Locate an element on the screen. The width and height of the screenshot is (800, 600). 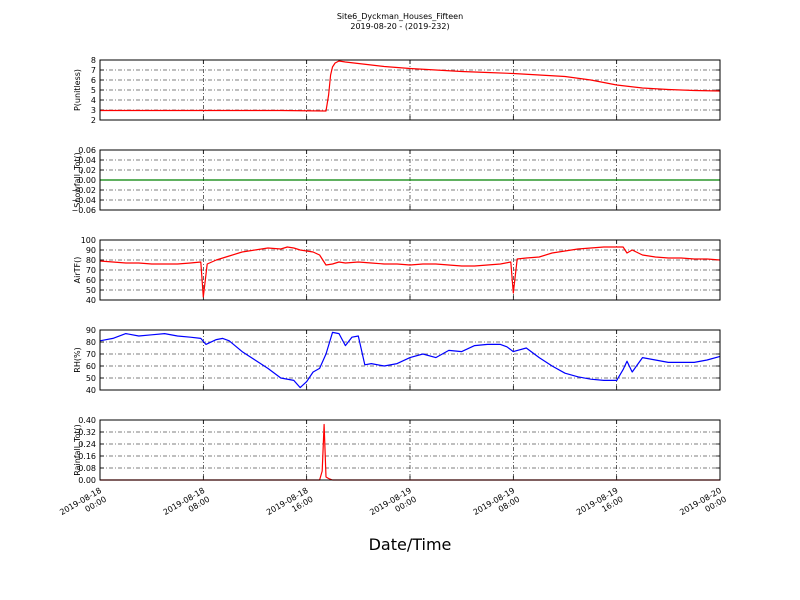
y-tick-label: 0.16 is located at coordinates (87, 456).